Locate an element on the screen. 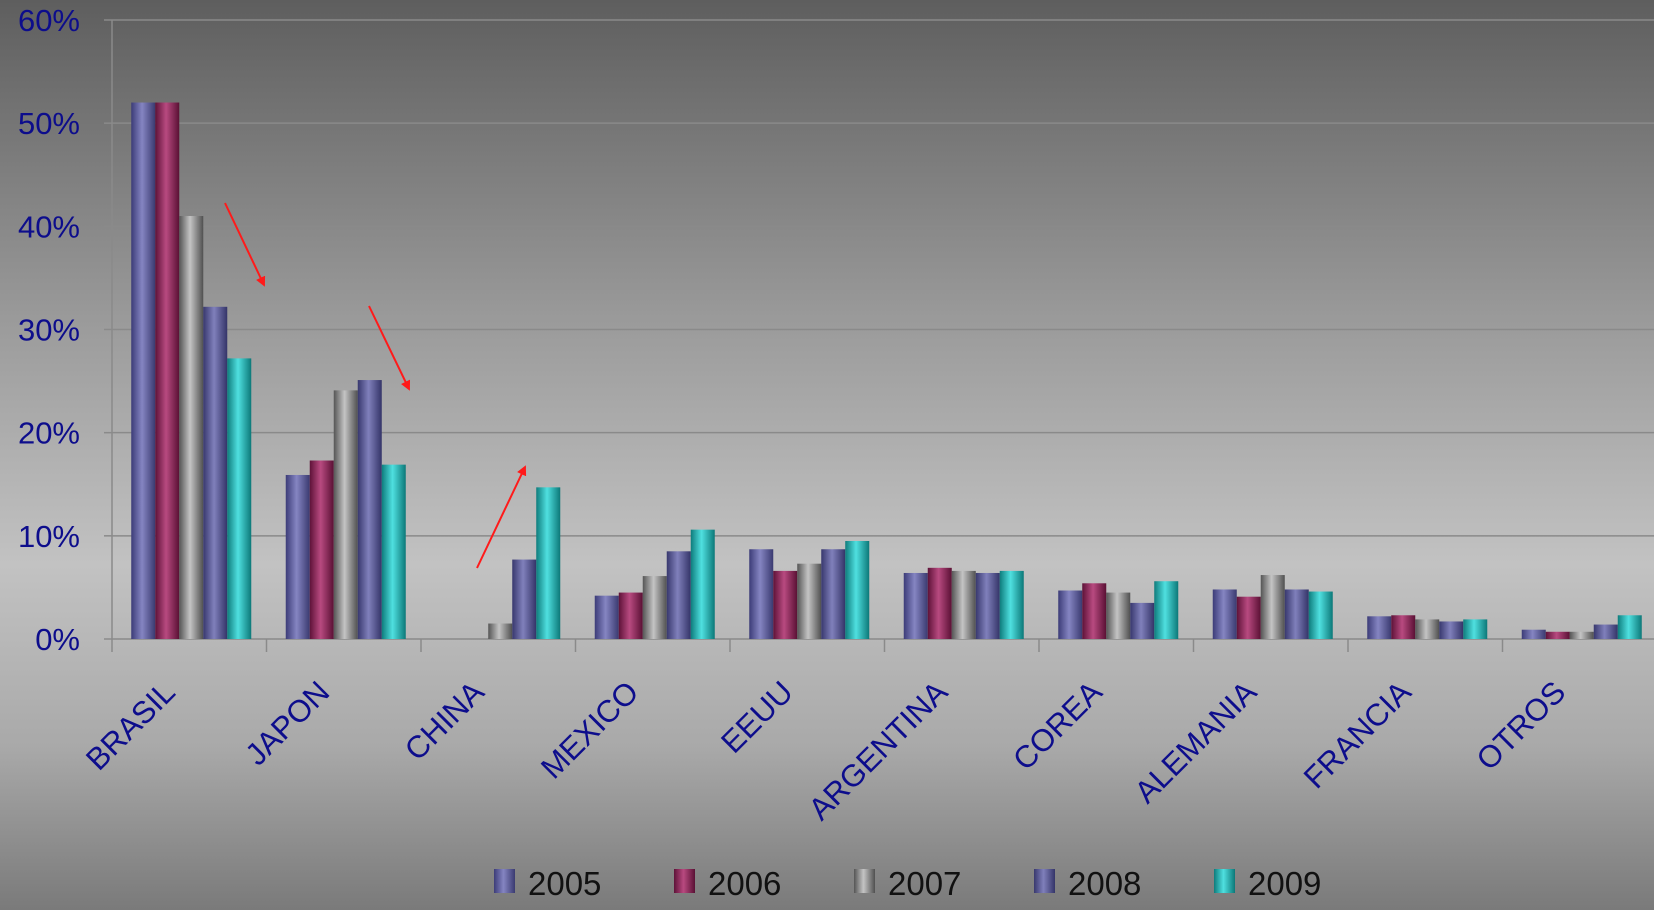  trend-arrow-up is located at coordinates (501, 517).